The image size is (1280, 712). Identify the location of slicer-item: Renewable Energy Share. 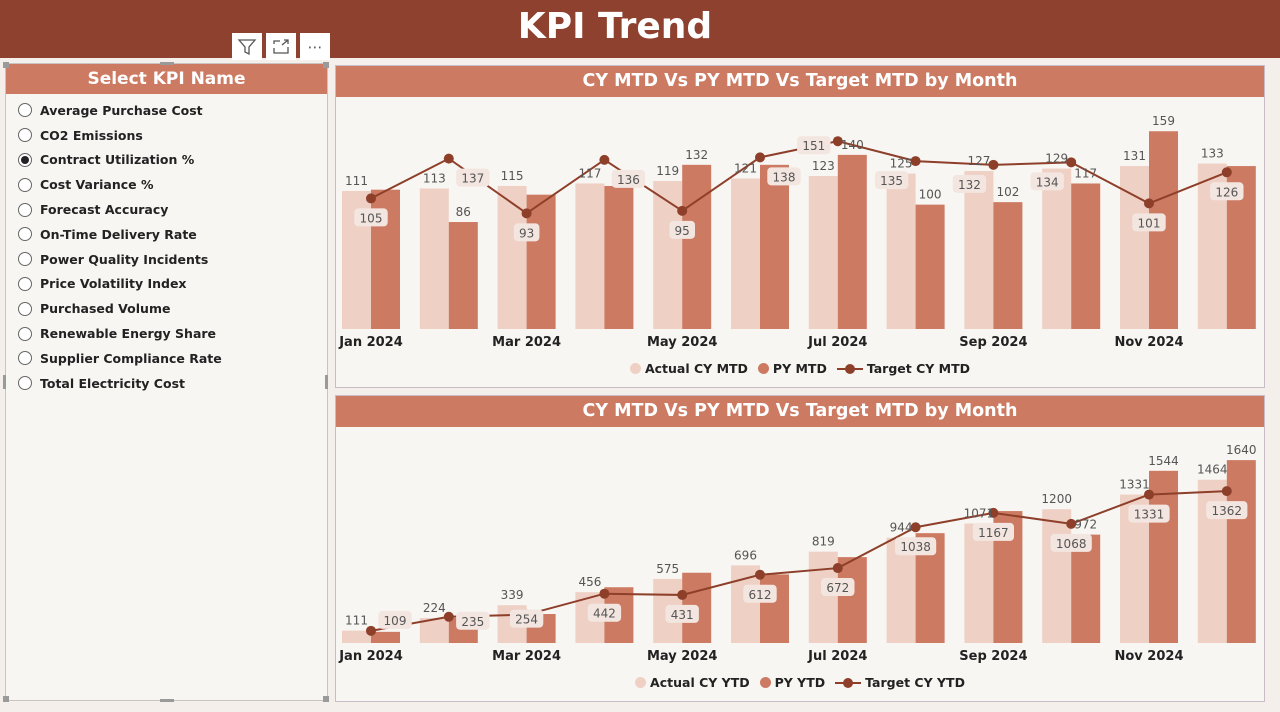
(166, 333).